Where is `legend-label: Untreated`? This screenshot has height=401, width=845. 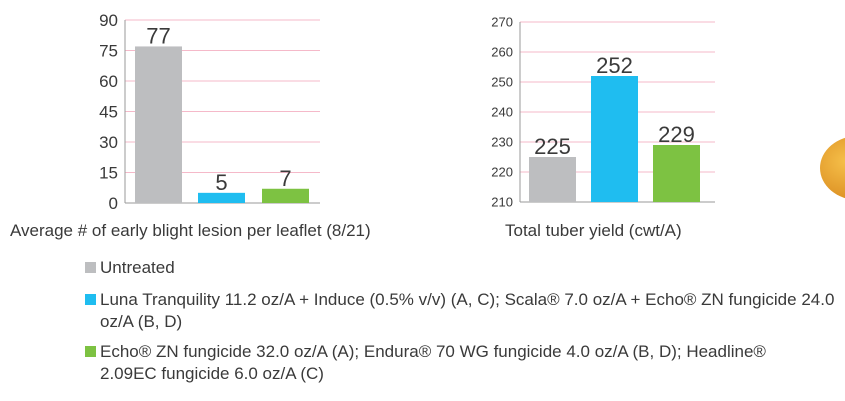 legend-label: Untreated is located at coordinates (137, 267).